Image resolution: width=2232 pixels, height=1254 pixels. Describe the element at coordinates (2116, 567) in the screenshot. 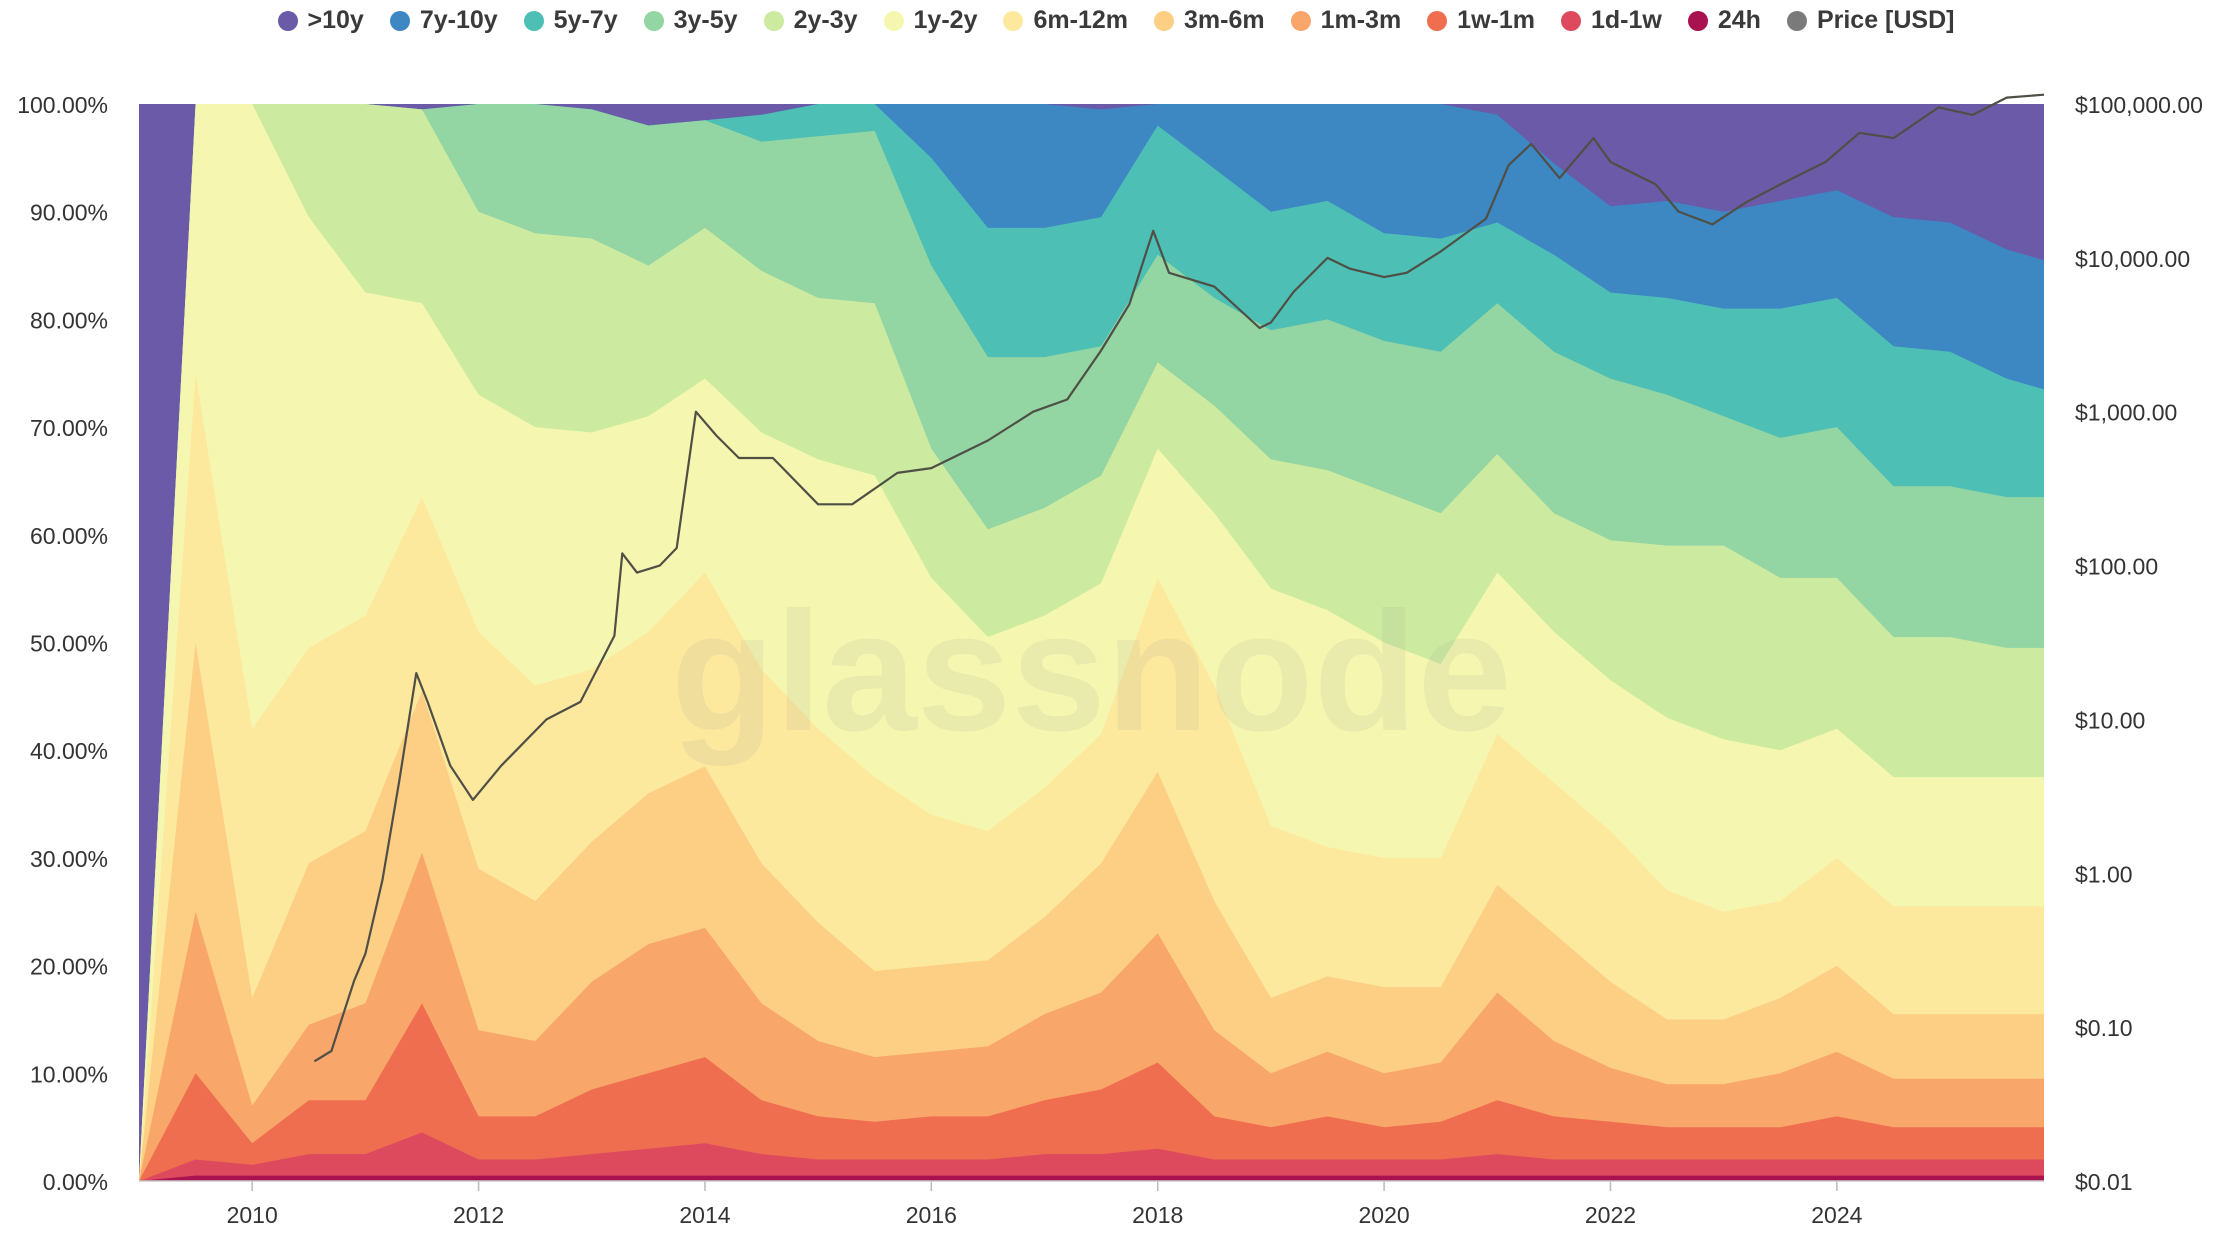

I see `y-right-tick-label: $100.00` at that location.